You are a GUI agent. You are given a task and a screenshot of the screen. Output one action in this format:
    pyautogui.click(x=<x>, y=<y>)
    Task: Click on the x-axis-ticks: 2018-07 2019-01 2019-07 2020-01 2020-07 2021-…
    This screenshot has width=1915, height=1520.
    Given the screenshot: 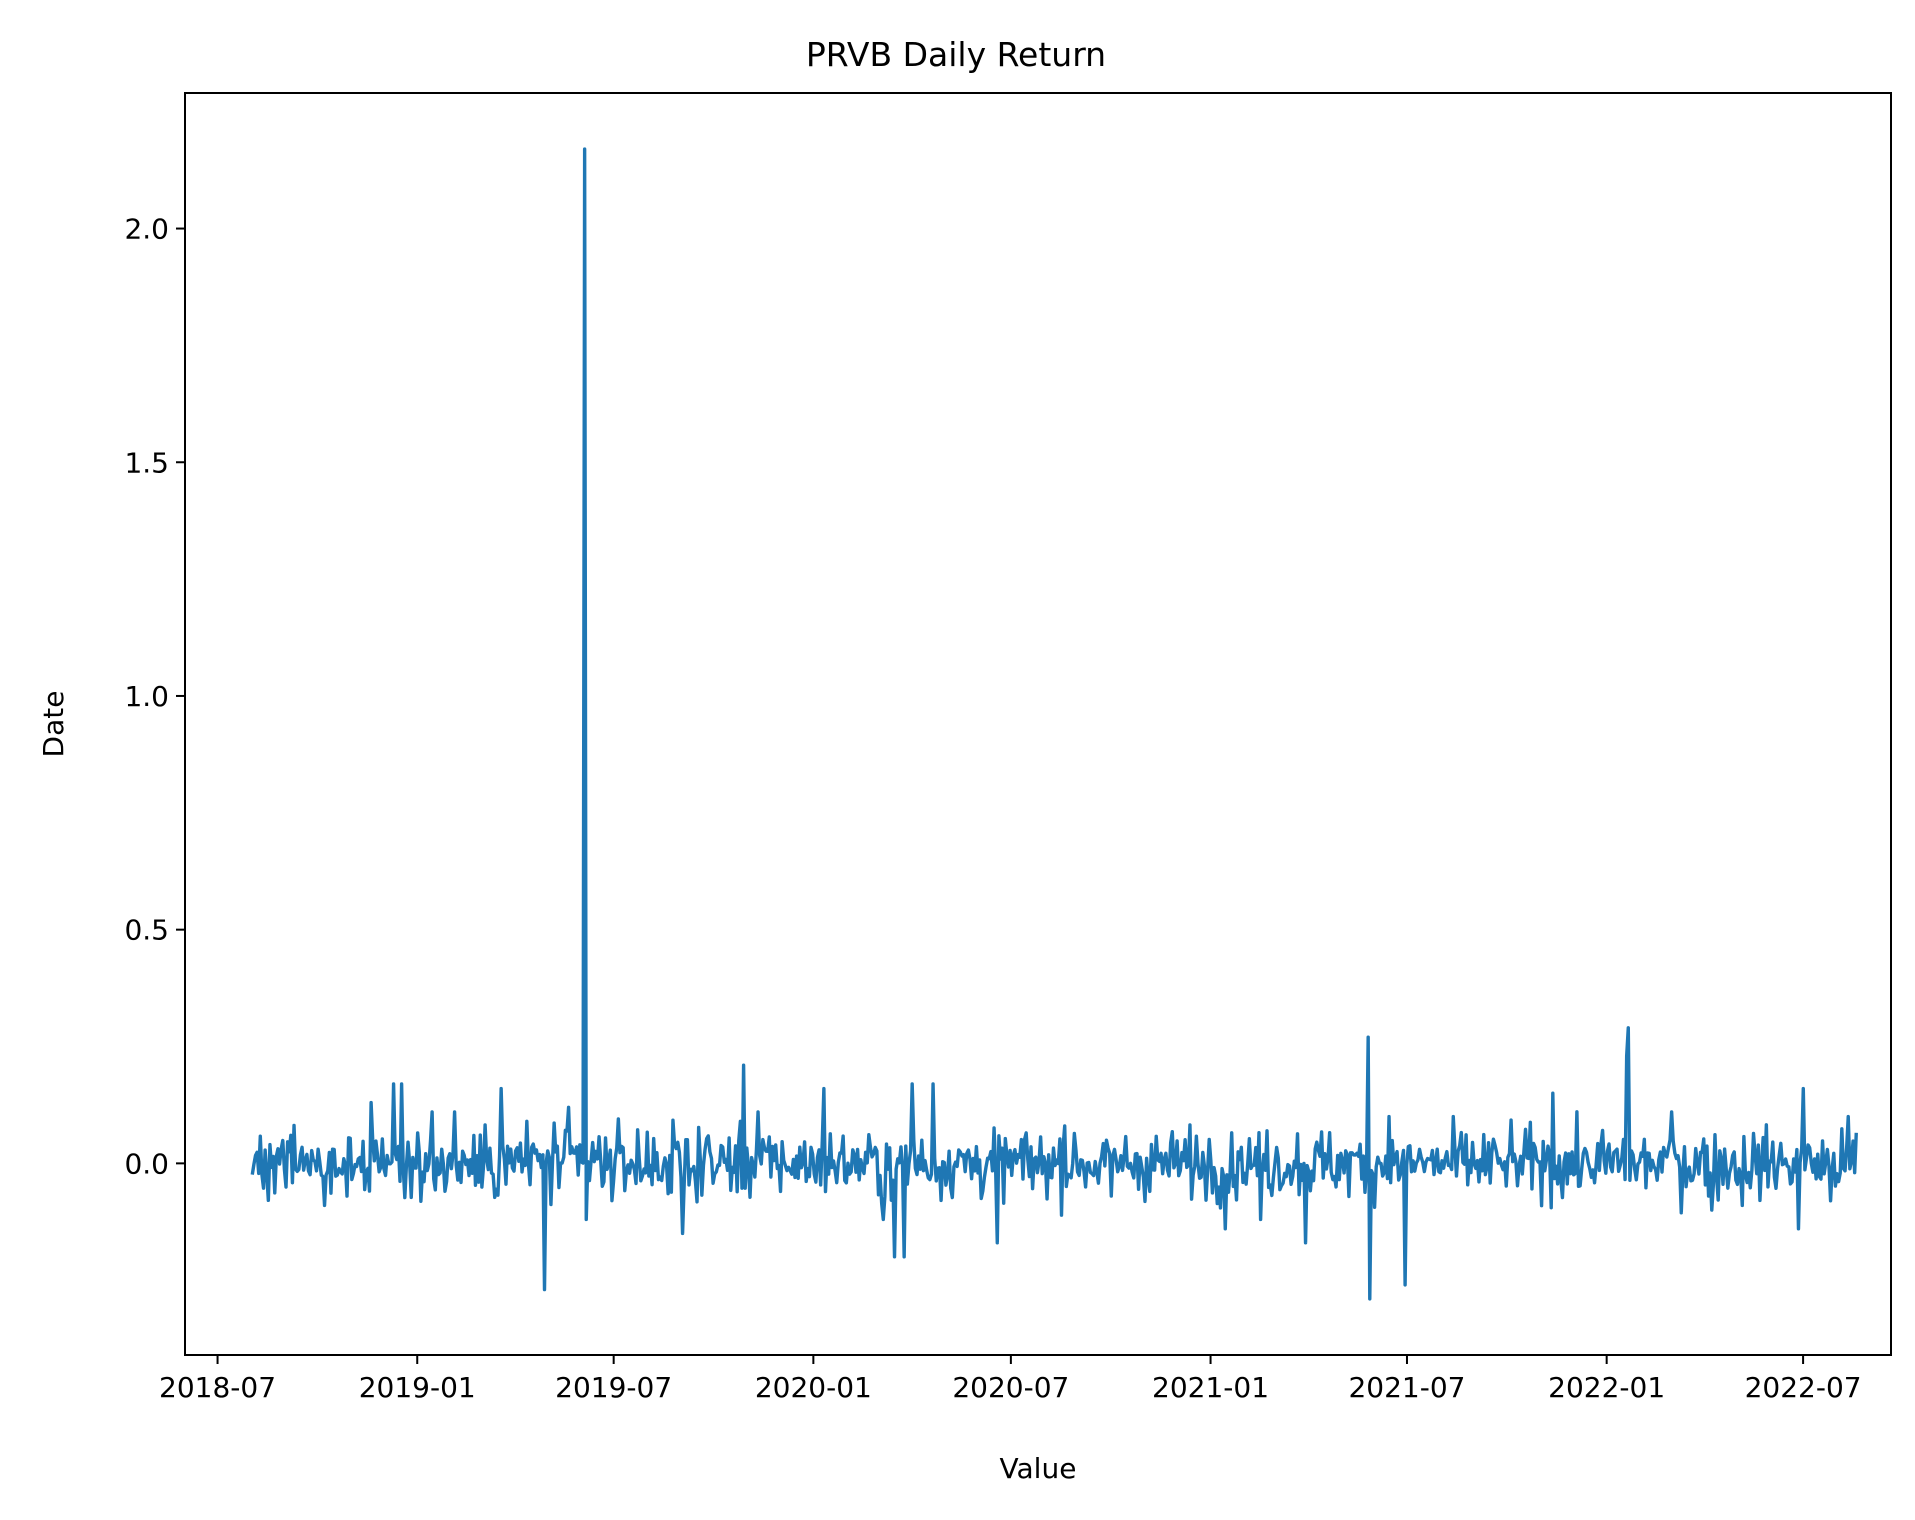 What is the action you would take?
    pyautogui.click(x=1010, y=1379)
    